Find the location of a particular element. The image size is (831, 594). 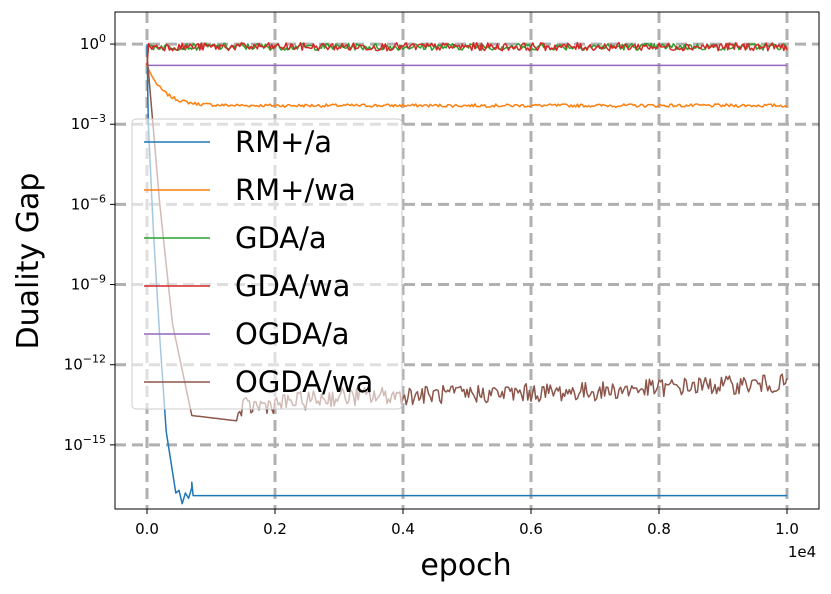

y-tick-label: 10⁻¹² is located at coordinates (85, 363).